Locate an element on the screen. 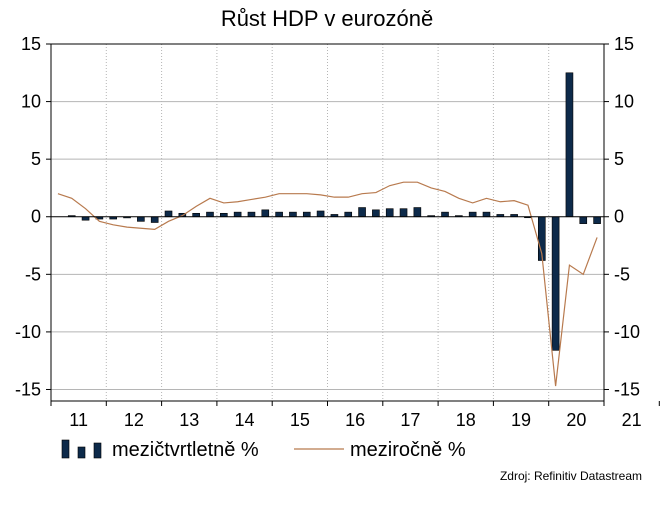 This screenshot has height=508, width=669. chart-title: Růst HDP v eurozóně is located at coordinates (327, 18).